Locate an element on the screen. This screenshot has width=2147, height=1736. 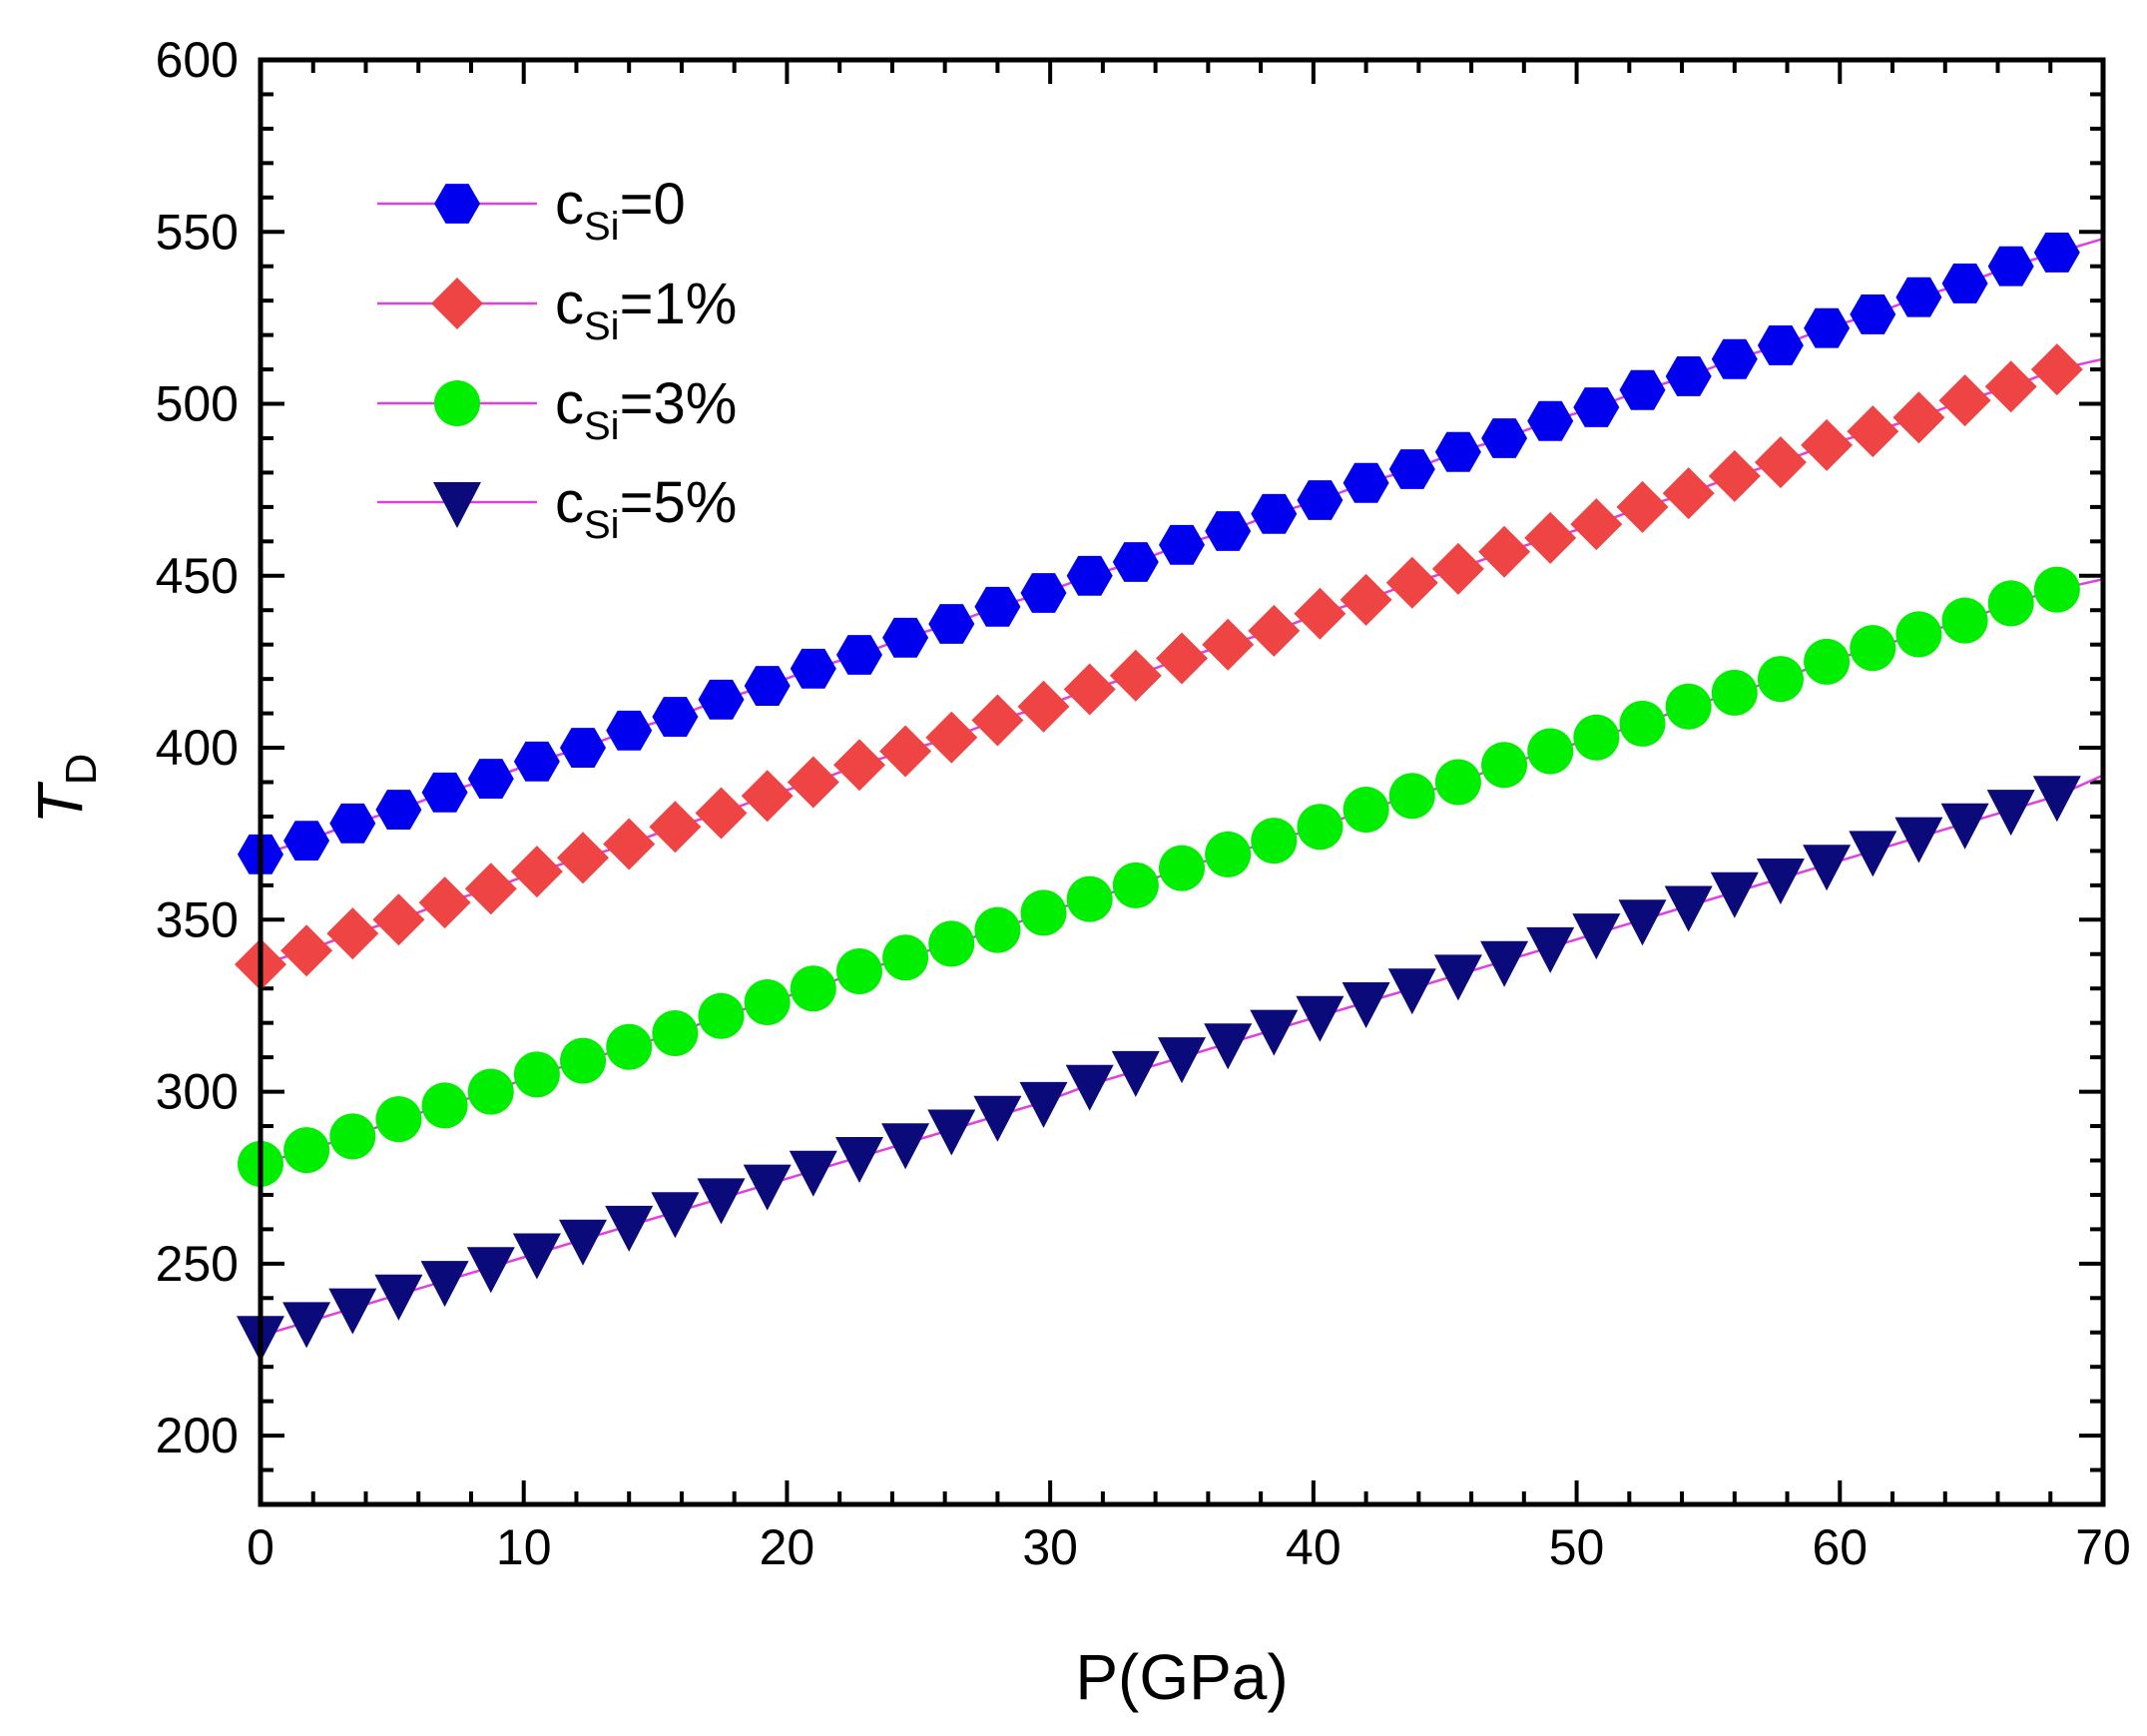
y-tick-label: 600 is located at coordinates (197, 60).